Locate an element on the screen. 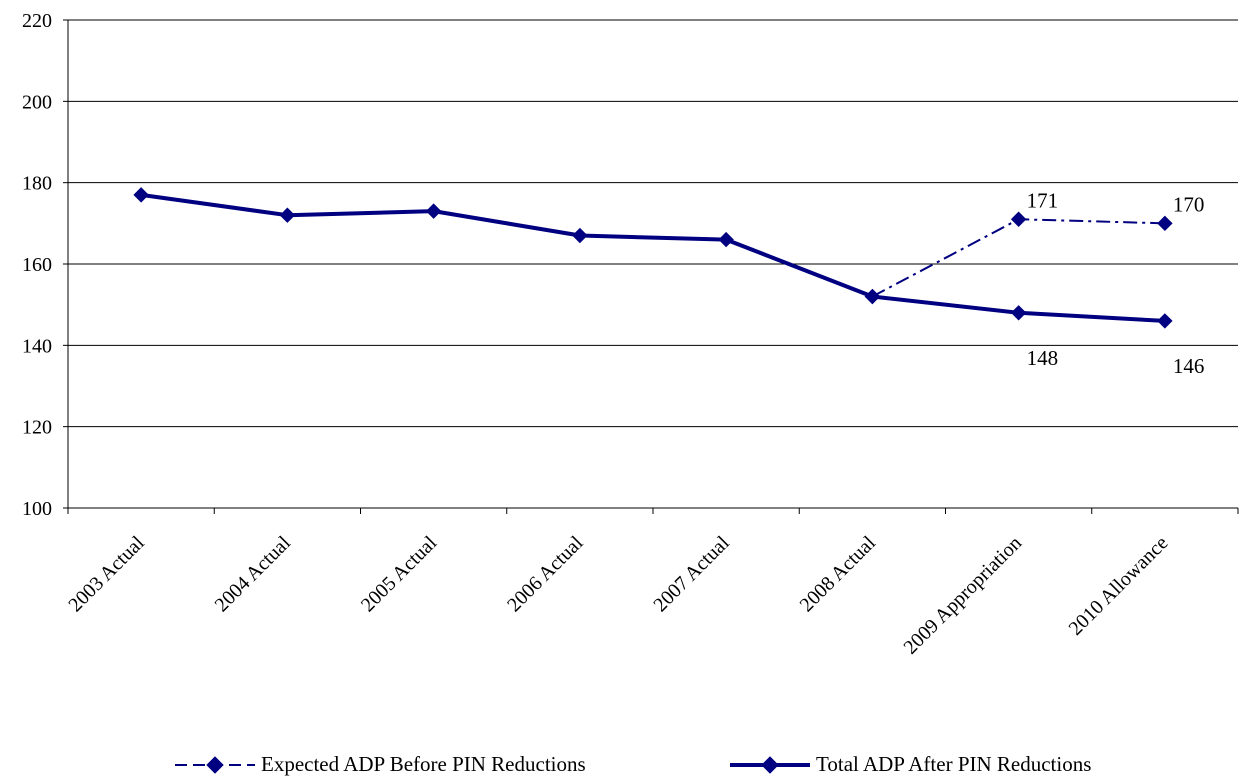  legend-item: Expected ADP Before PIN Reductions is located at coordinates (380, 764).